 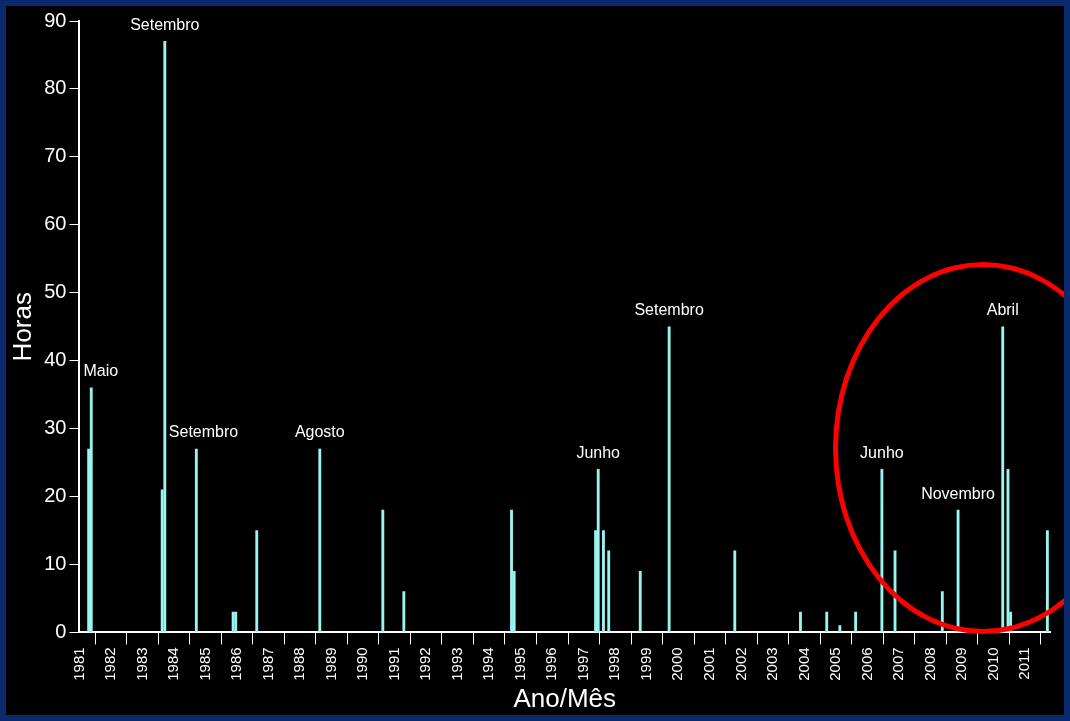 What do you see at coordinates (141, 664) in the screenshot?
I see `x-tick-label: 1983` at bounding box center [141, 664].